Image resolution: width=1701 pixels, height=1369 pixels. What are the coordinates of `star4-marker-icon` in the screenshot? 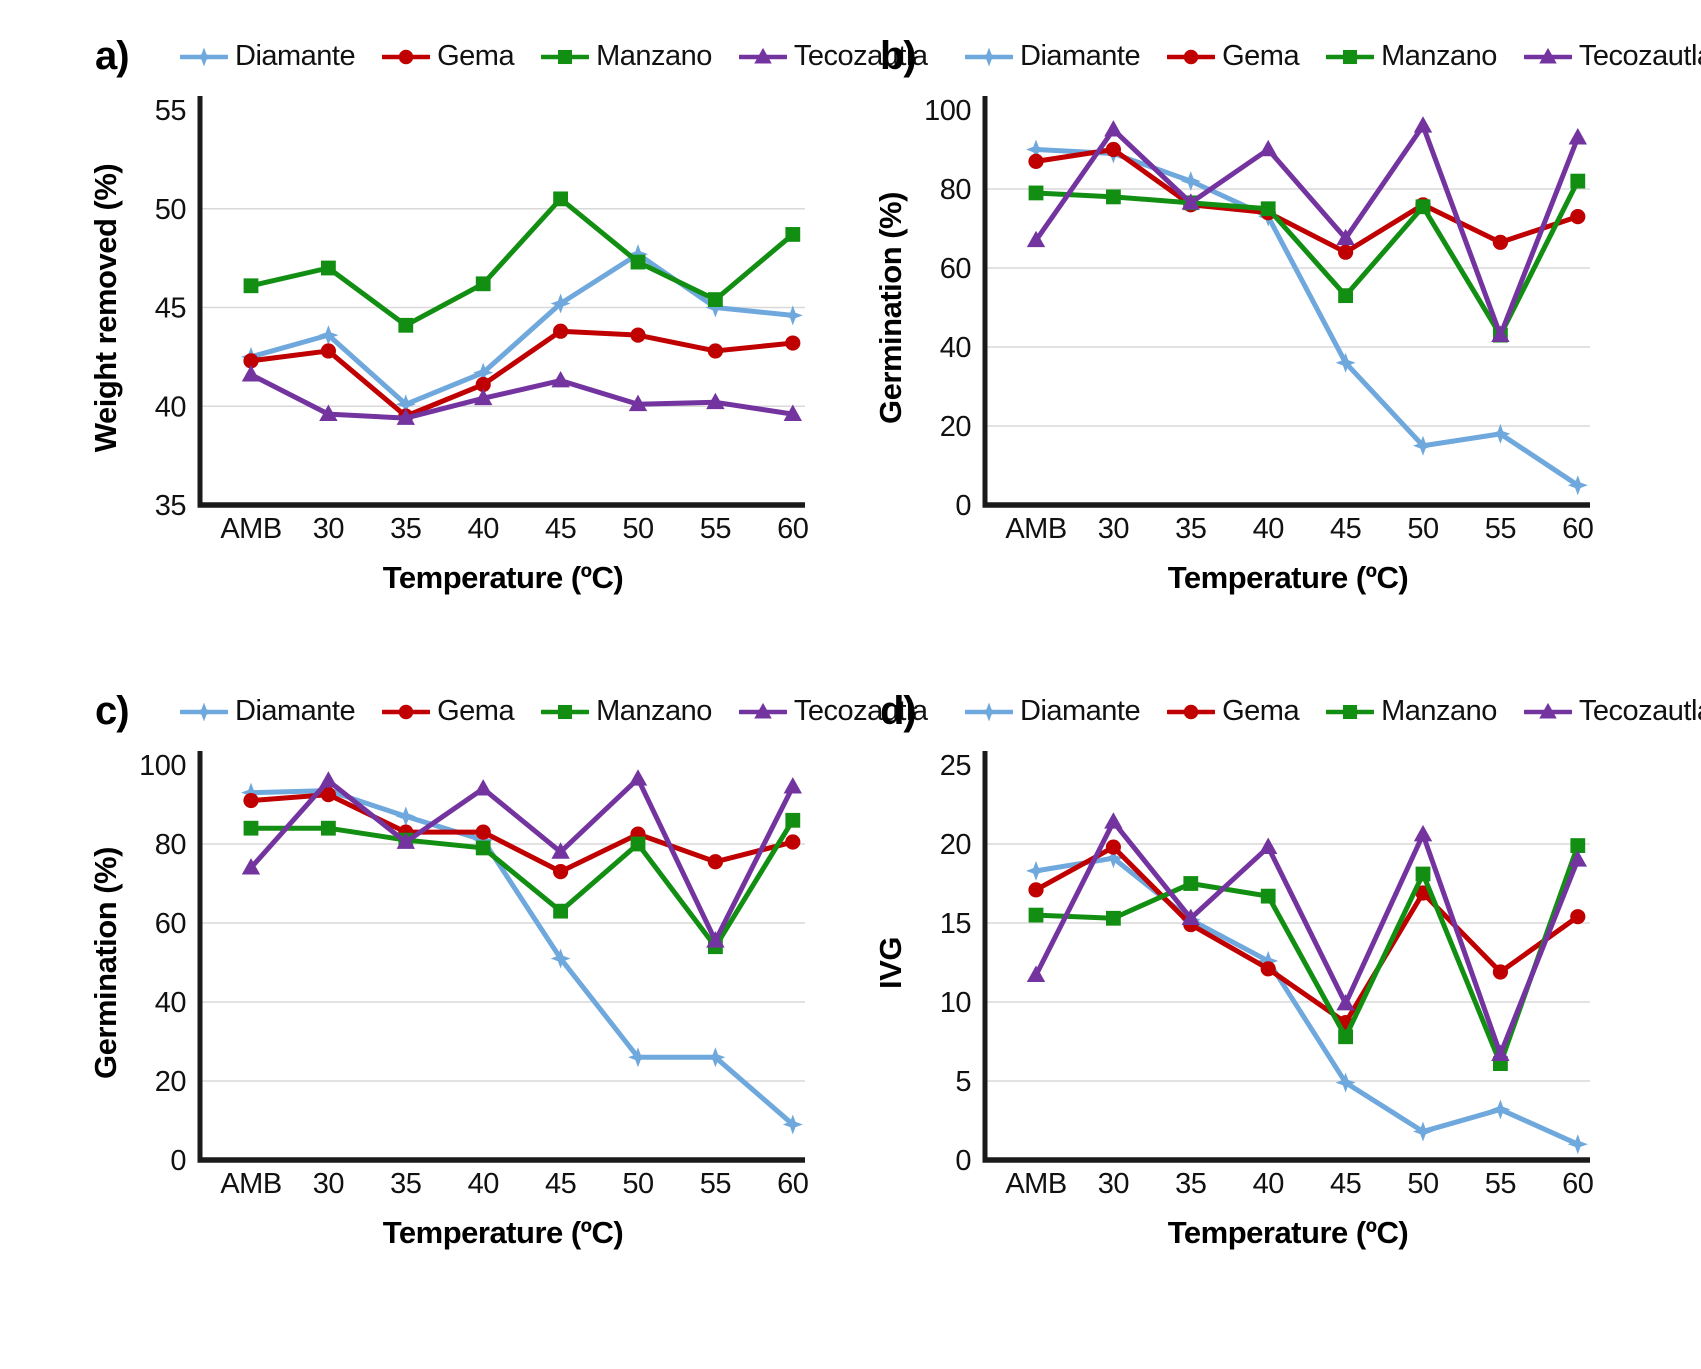 It's located at (204, 711).